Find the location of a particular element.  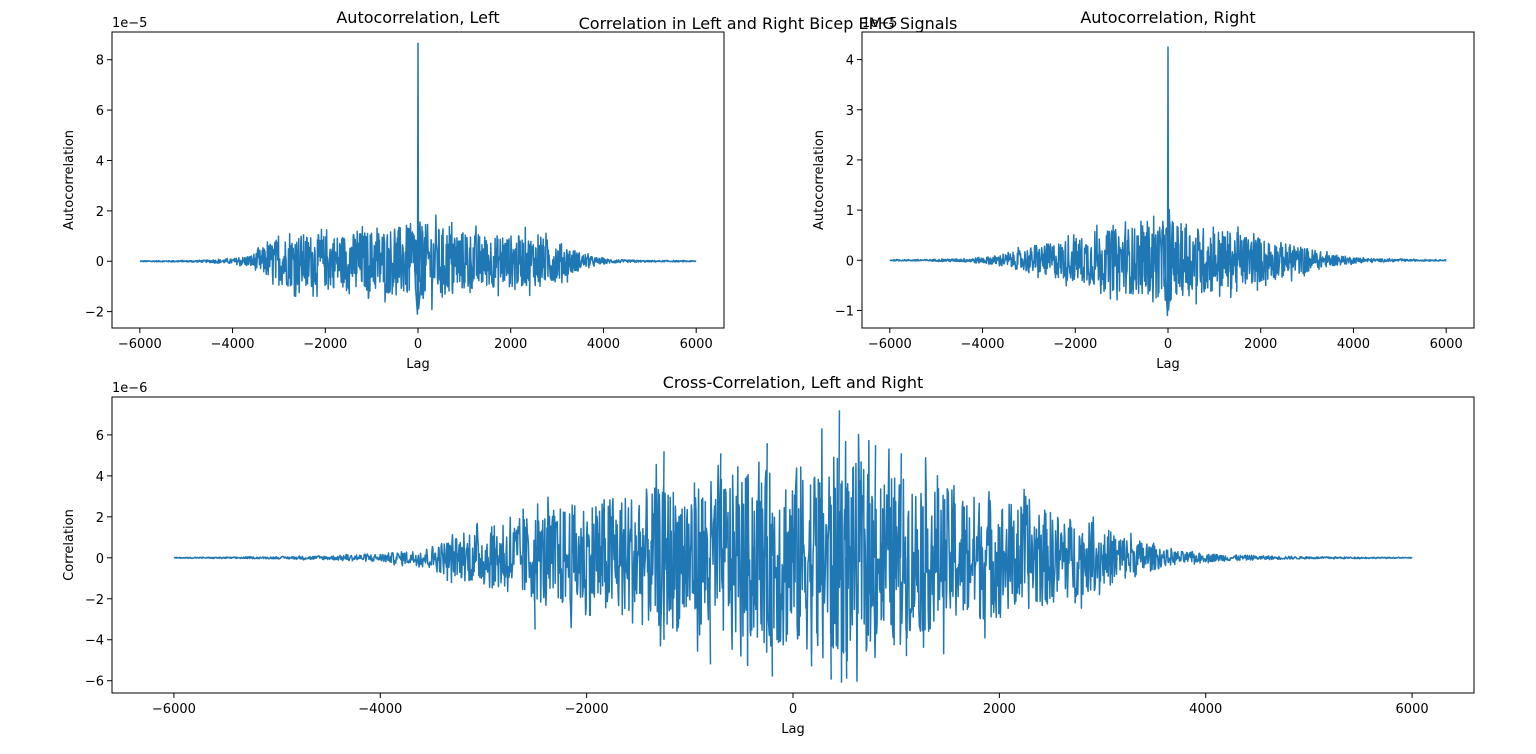

y-tick-label: −4 is located at coordinates (94, 641).